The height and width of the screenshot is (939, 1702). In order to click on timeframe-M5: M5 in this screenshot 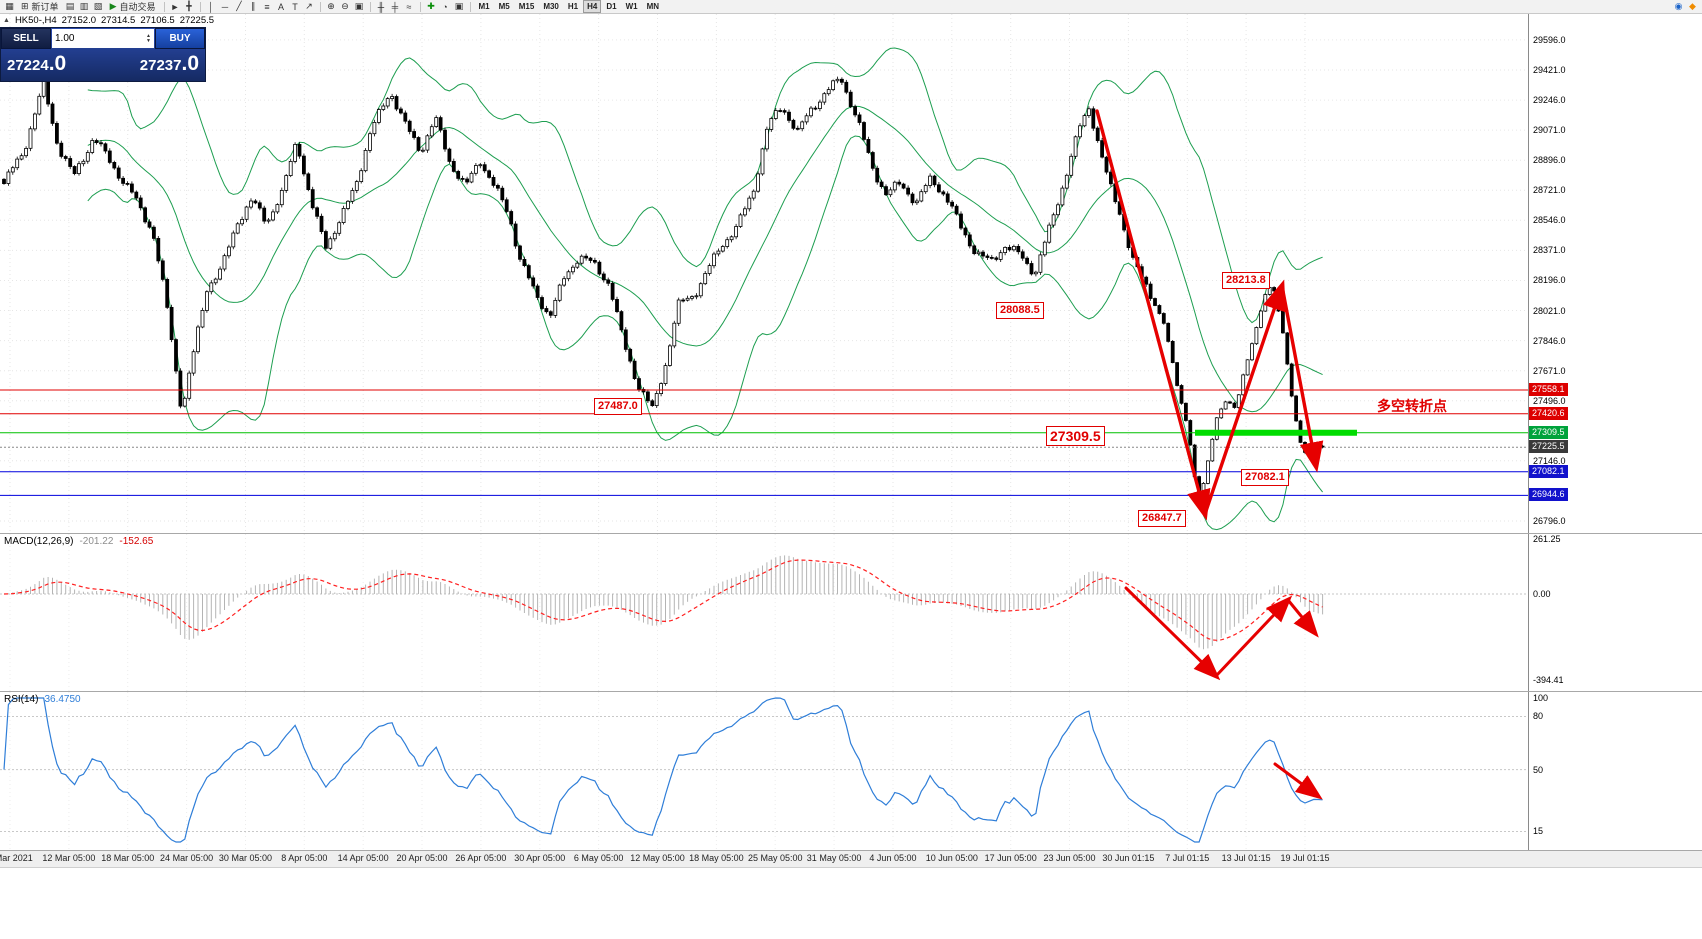, I will do `click(504, 6)`.